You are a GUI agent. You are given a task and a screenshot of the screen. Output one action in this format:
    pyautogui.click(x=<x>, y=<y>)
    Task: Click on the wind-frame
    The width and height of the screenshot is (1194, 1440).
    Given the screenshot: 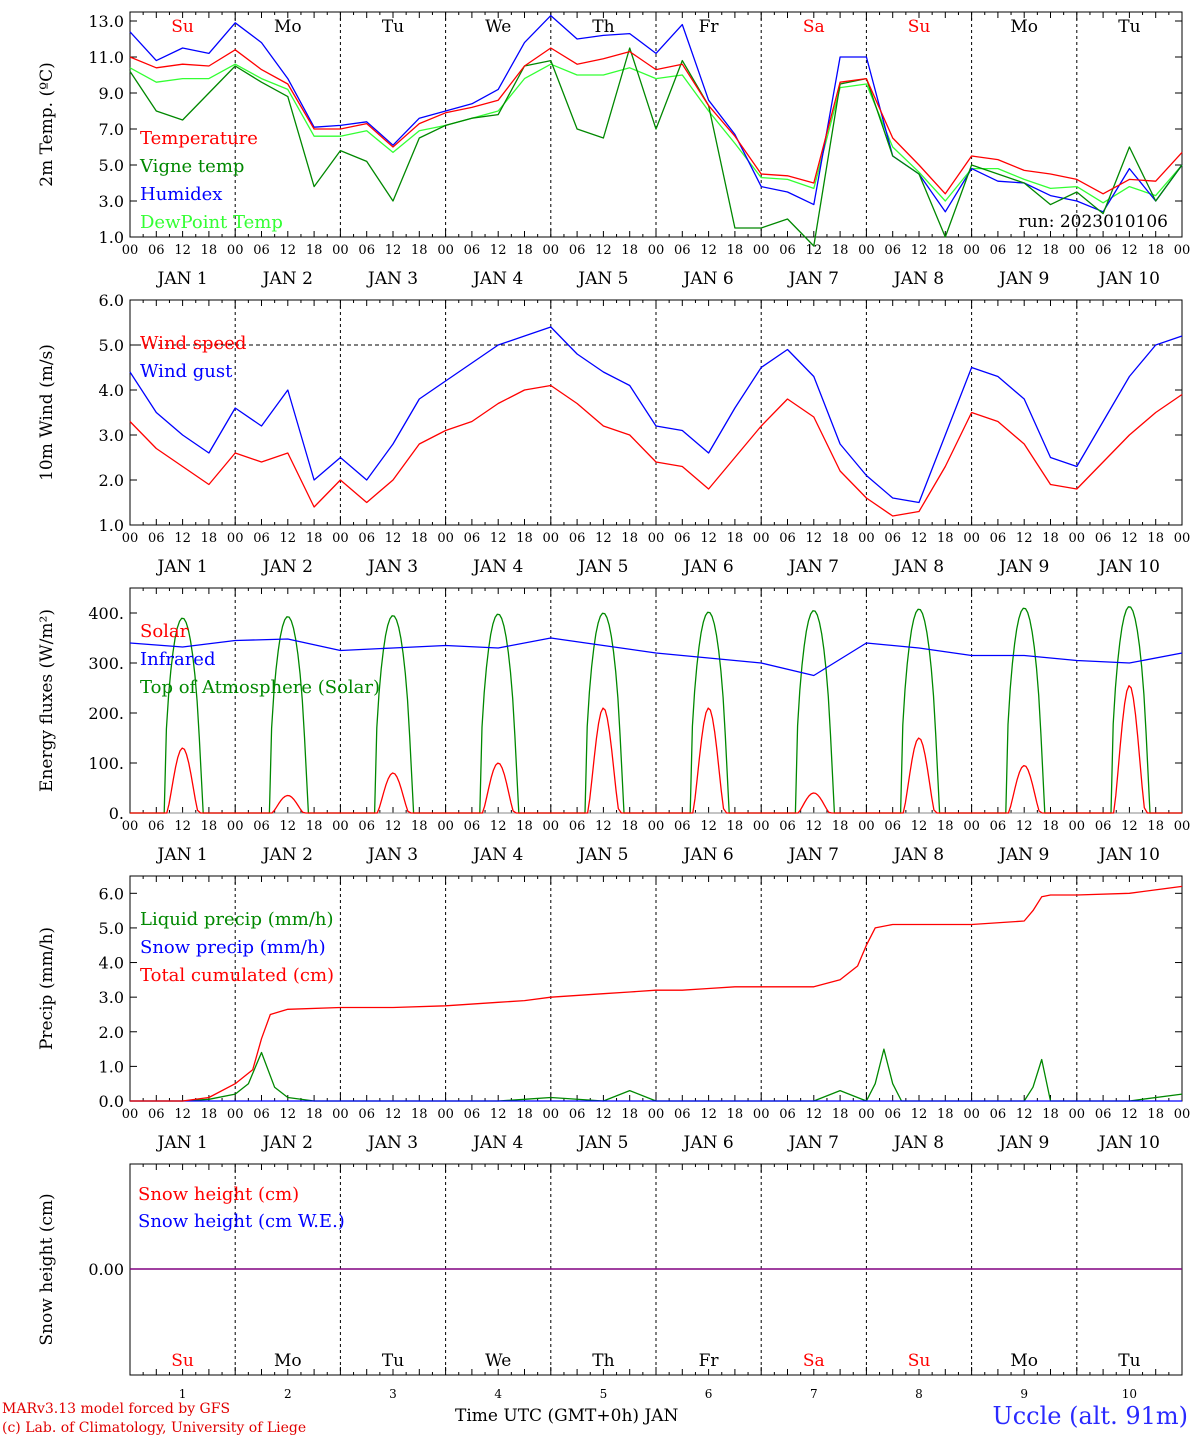 What is the action you would take?
    pyautogui.click(x=656, y=412)
    